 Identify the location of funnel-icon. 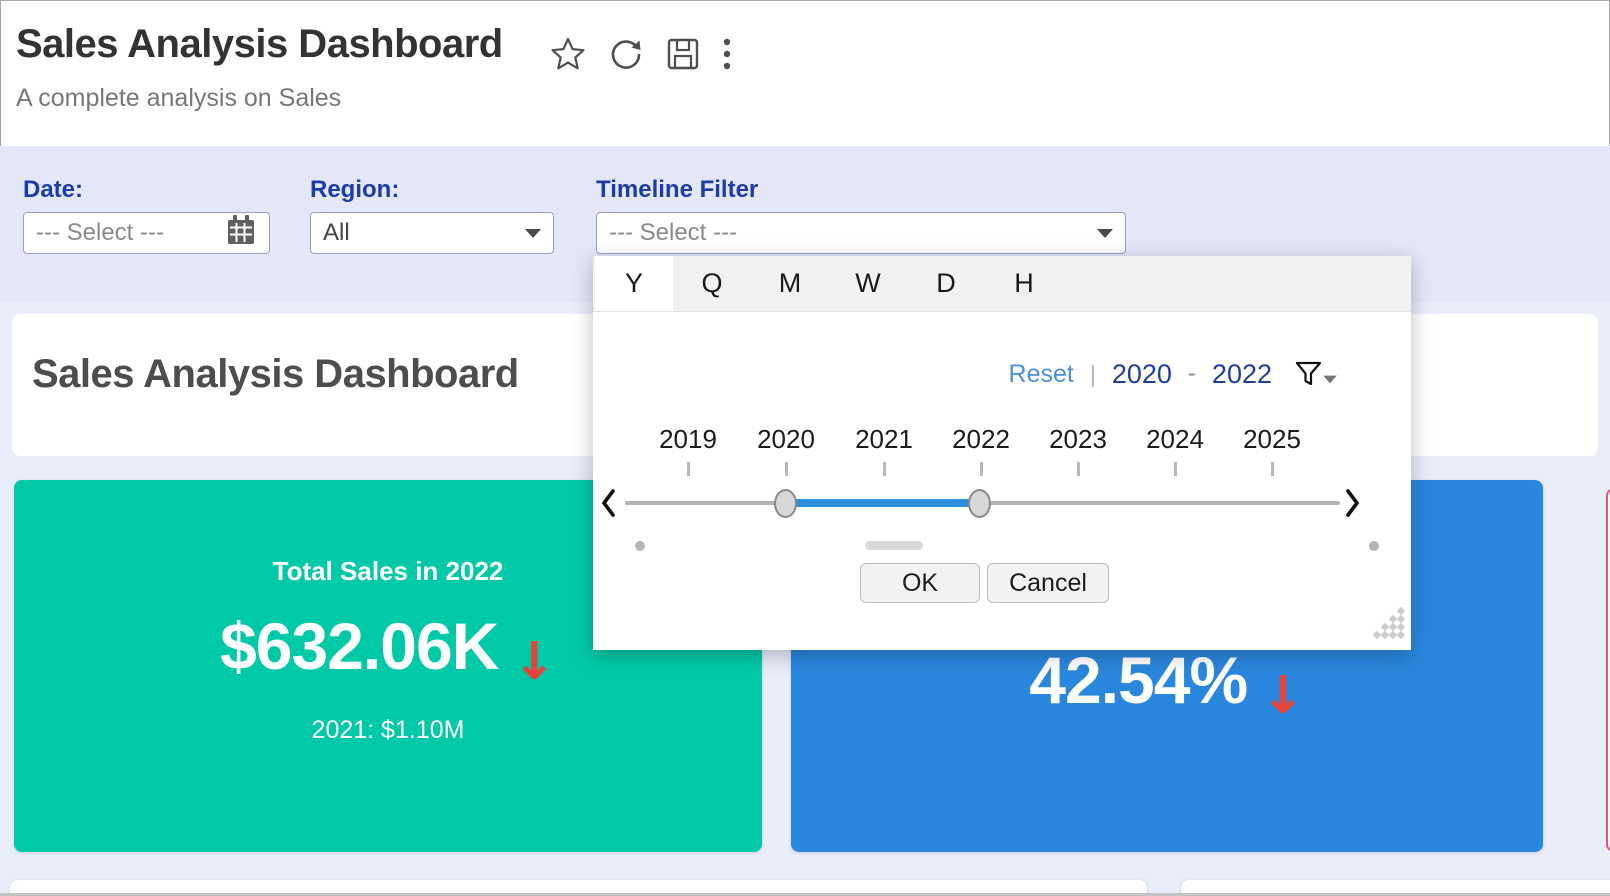
(1308, 373).